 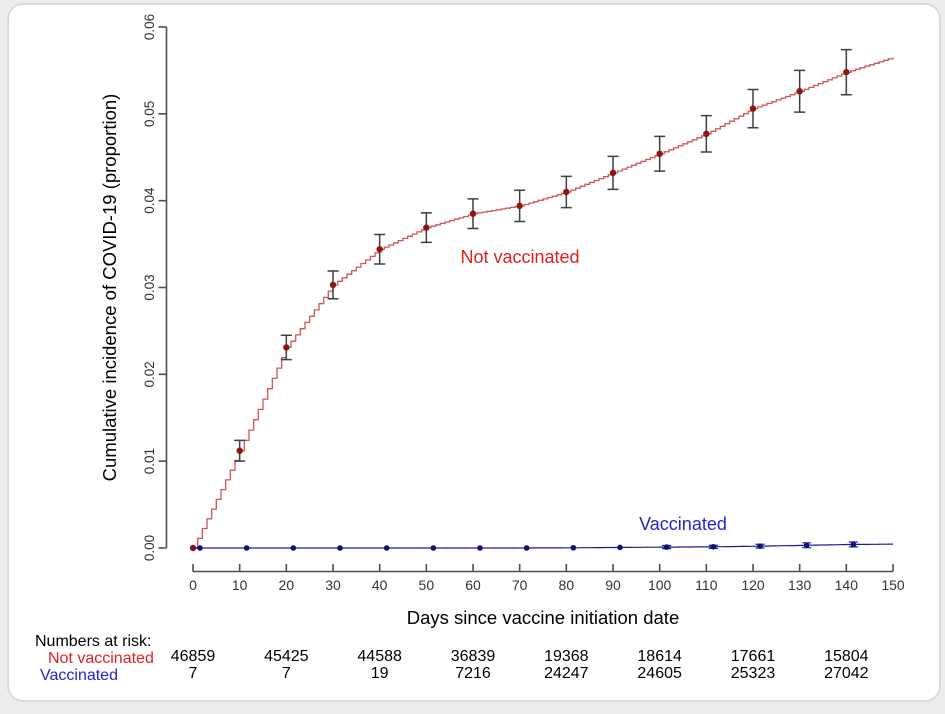 What do you see at coordinates (286, 656) in the screenshot?
I see `risk-value: 45425` at bounding box center [286, 656].